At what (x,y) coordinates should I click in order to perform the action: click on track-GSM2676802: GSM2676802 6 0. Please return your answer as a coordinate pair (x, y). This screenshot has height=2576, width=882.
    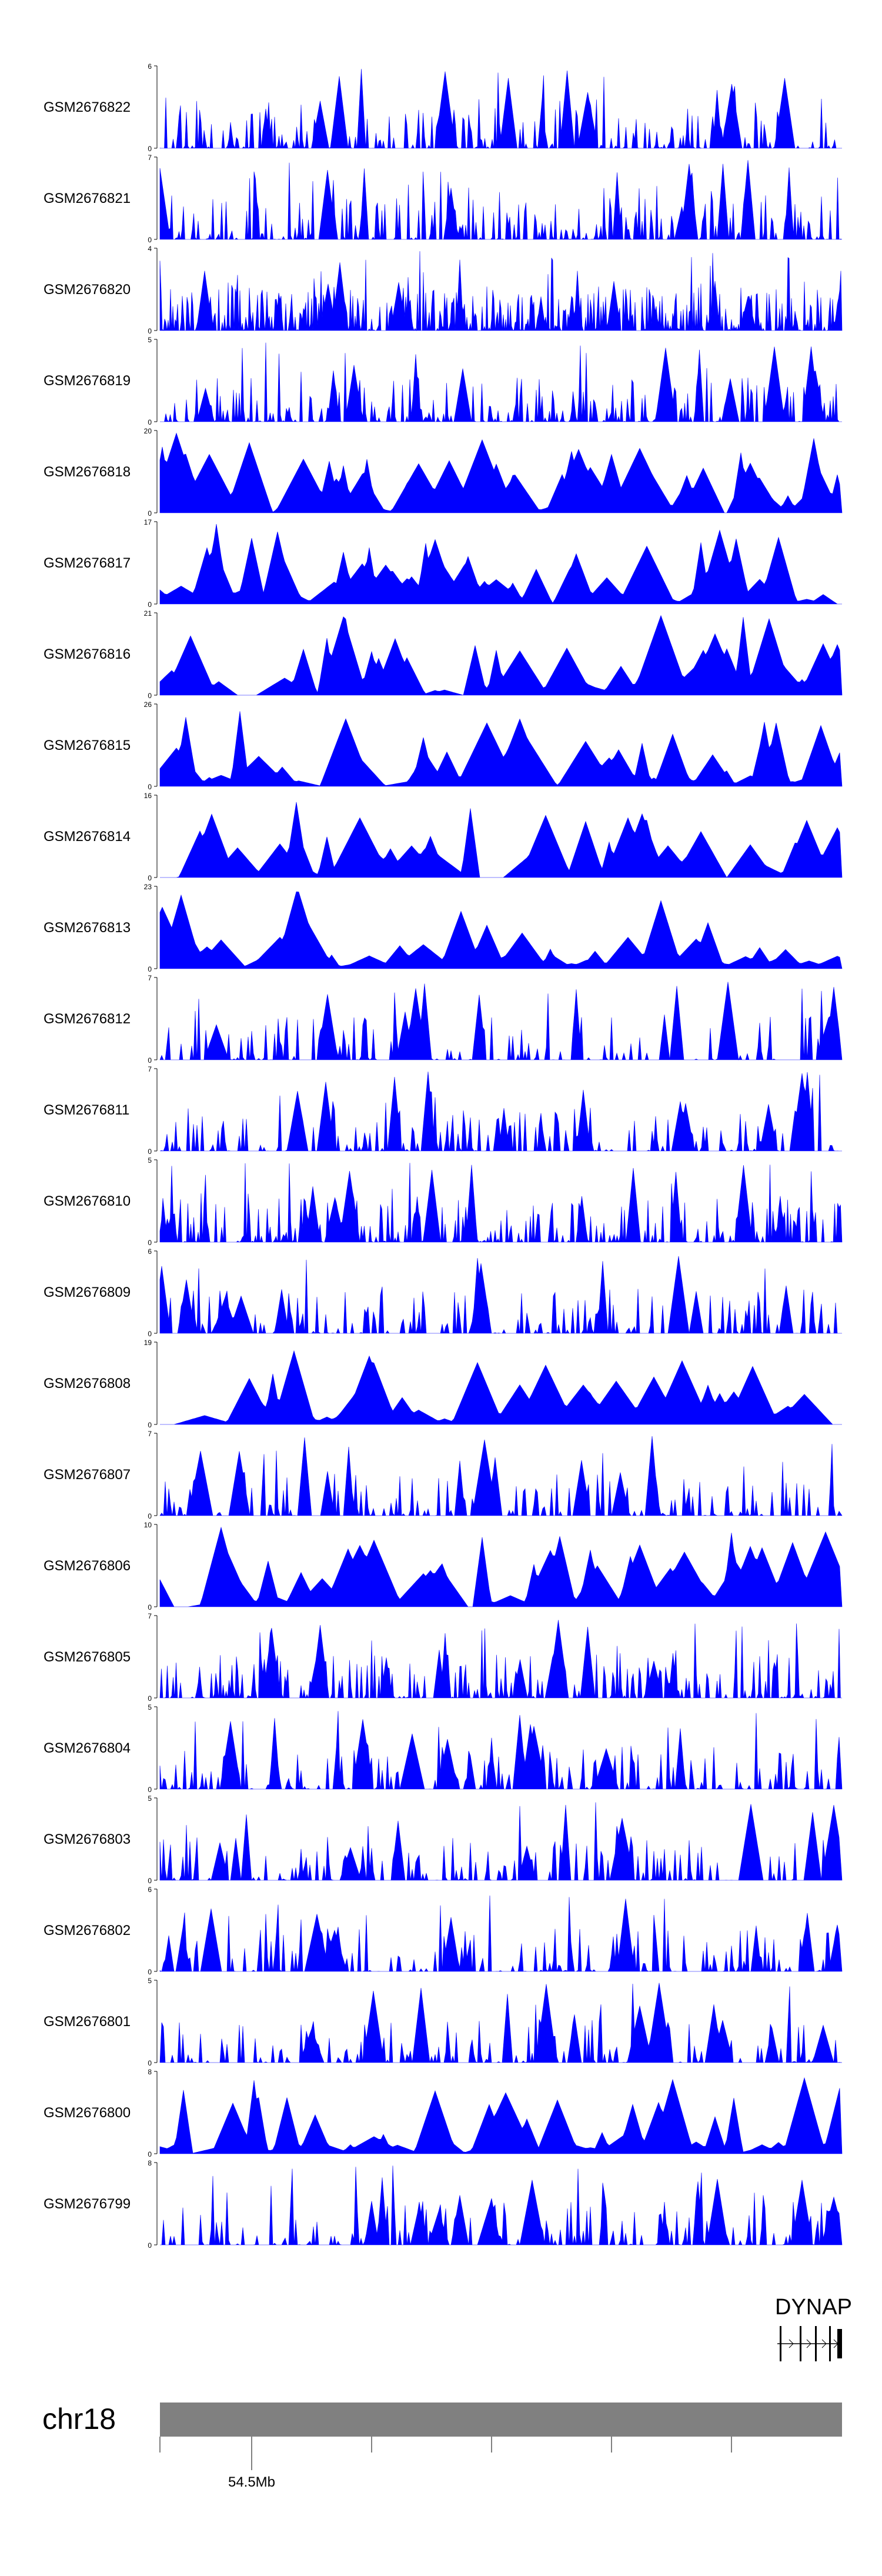
    Looking at the image, I should click on (443, 1931).